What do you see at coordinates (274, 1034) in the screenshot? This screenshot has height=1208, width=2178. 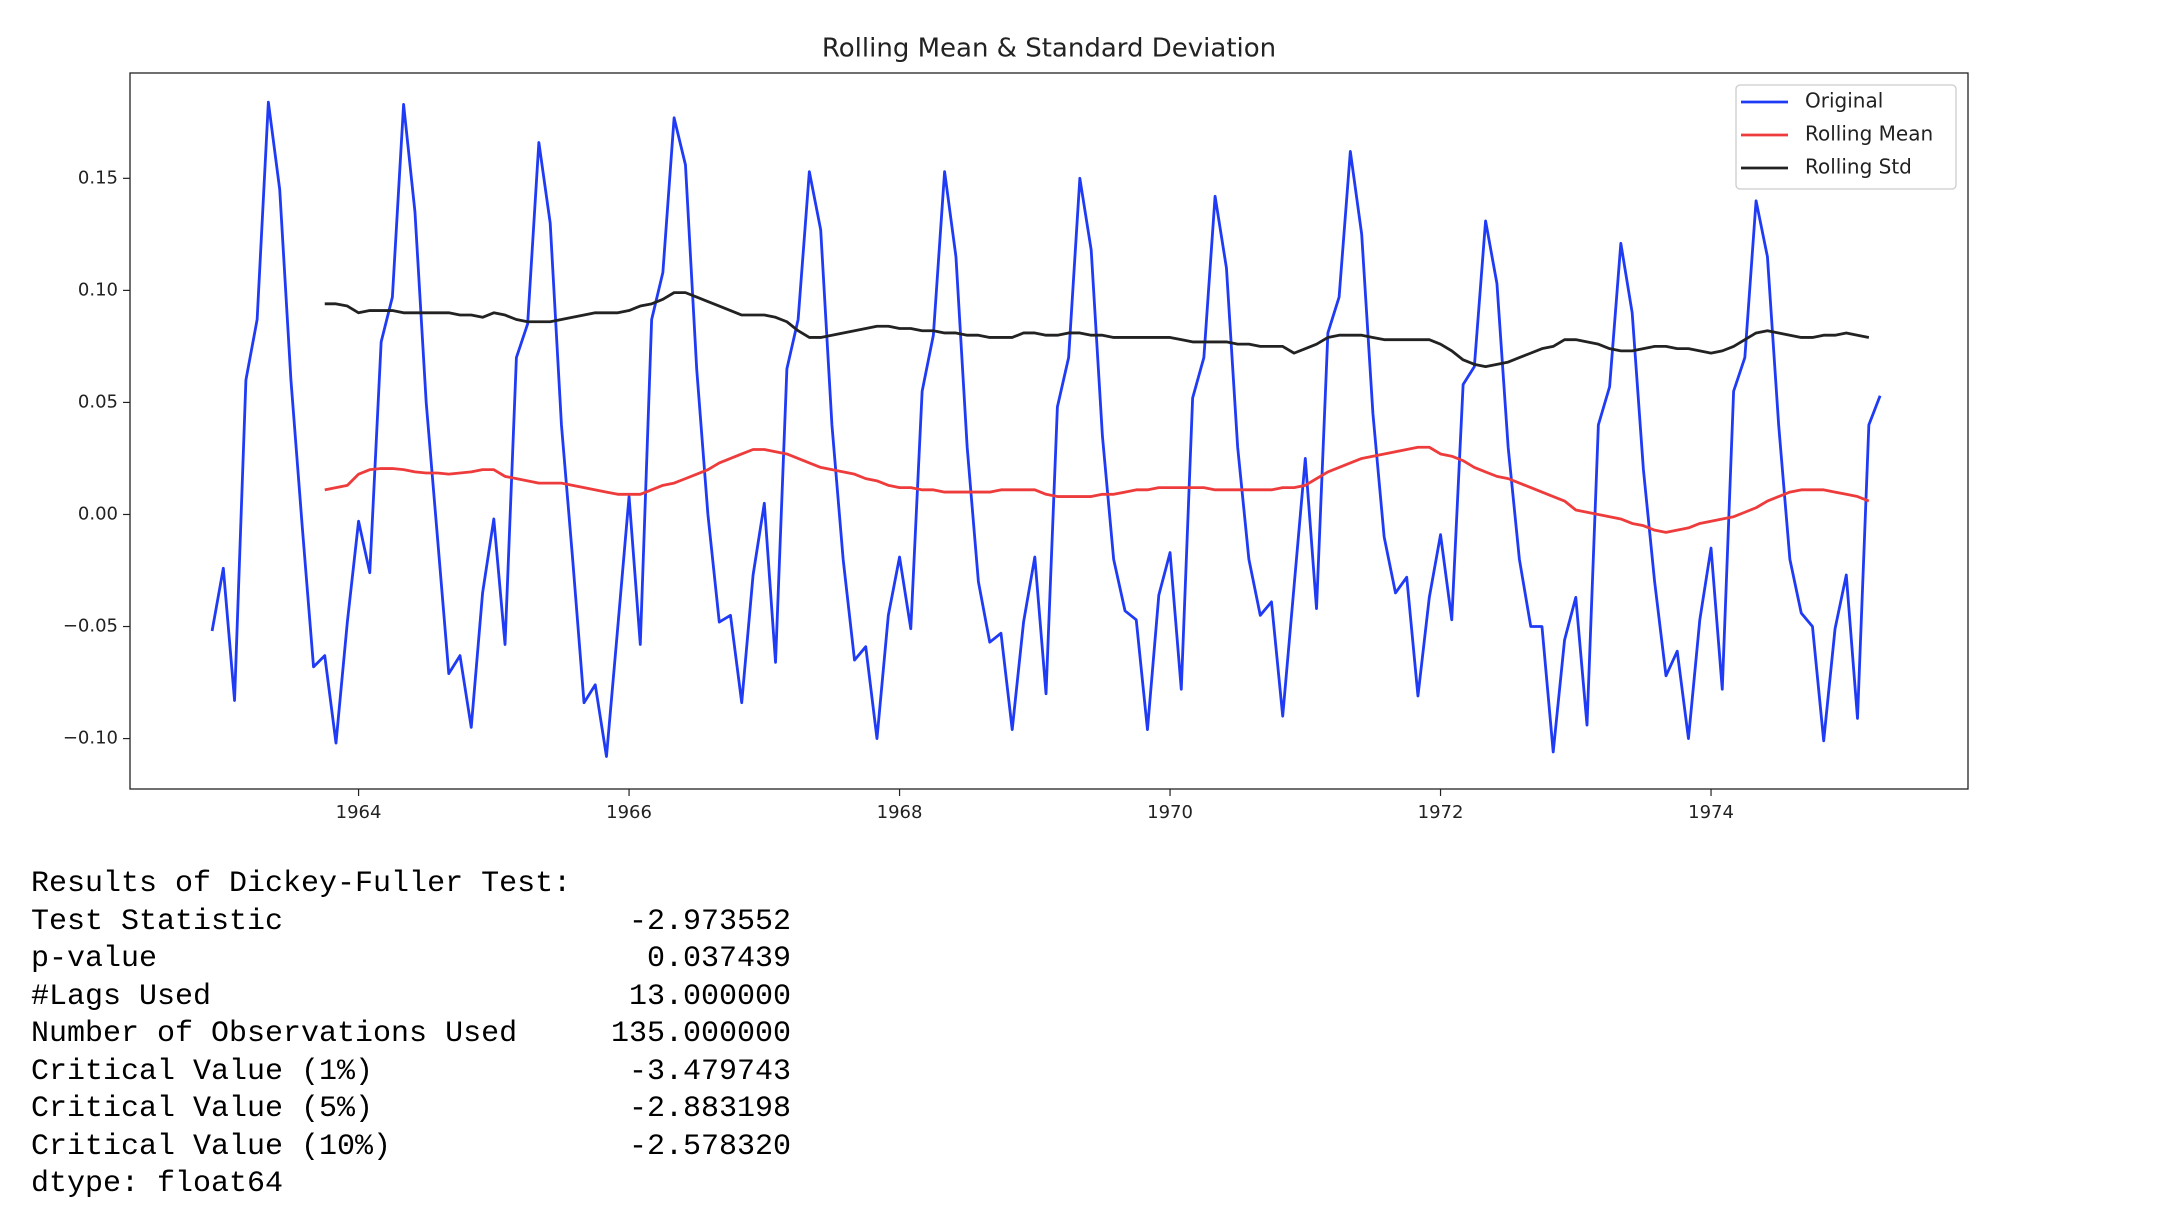 I see `row-label: Number of Observations Used` at bounding box center [274, 1034].